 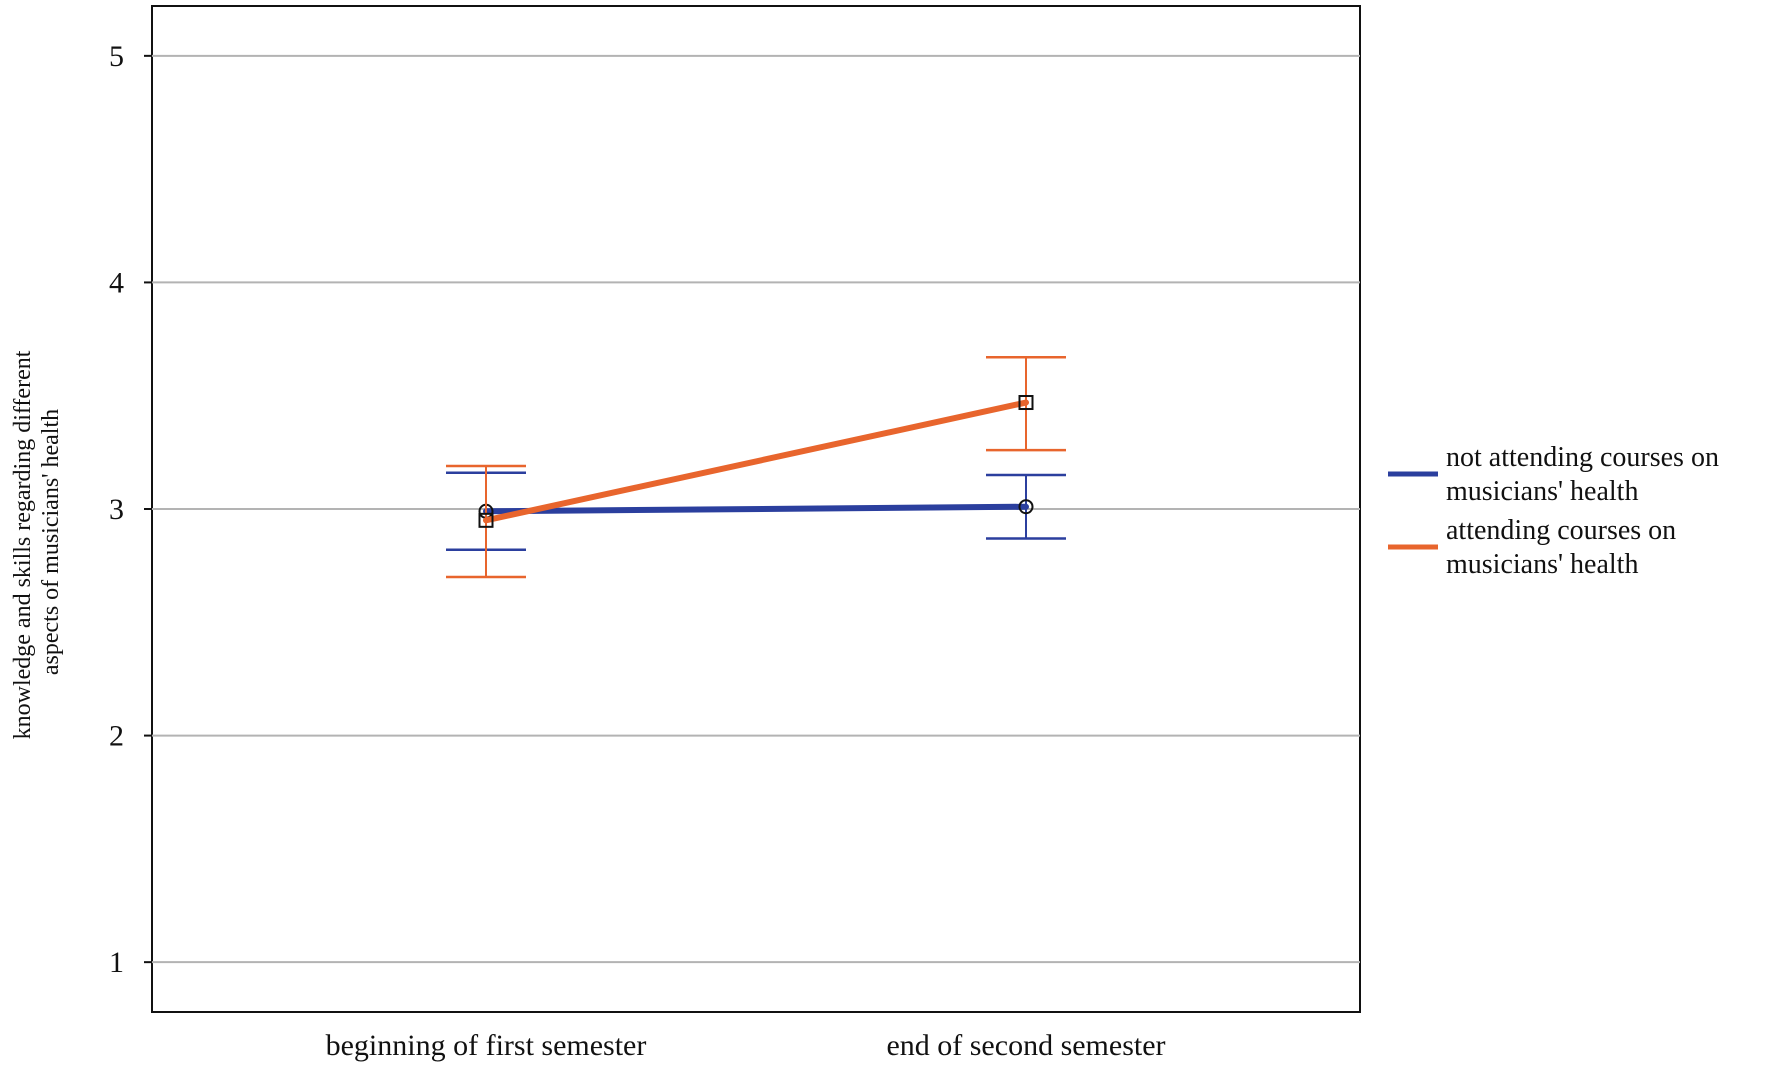 What do you see at coordinates (116, 736) in the screenshot?
I see `y-tick-label-2: 2` at bounding box center [116, 736].